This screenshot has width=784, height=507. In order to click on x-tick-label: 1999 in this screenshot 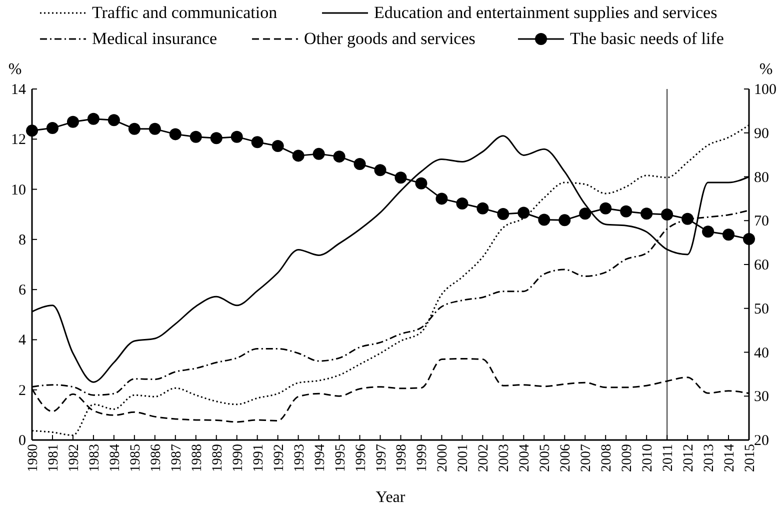, I will do `click(422, 458)`.